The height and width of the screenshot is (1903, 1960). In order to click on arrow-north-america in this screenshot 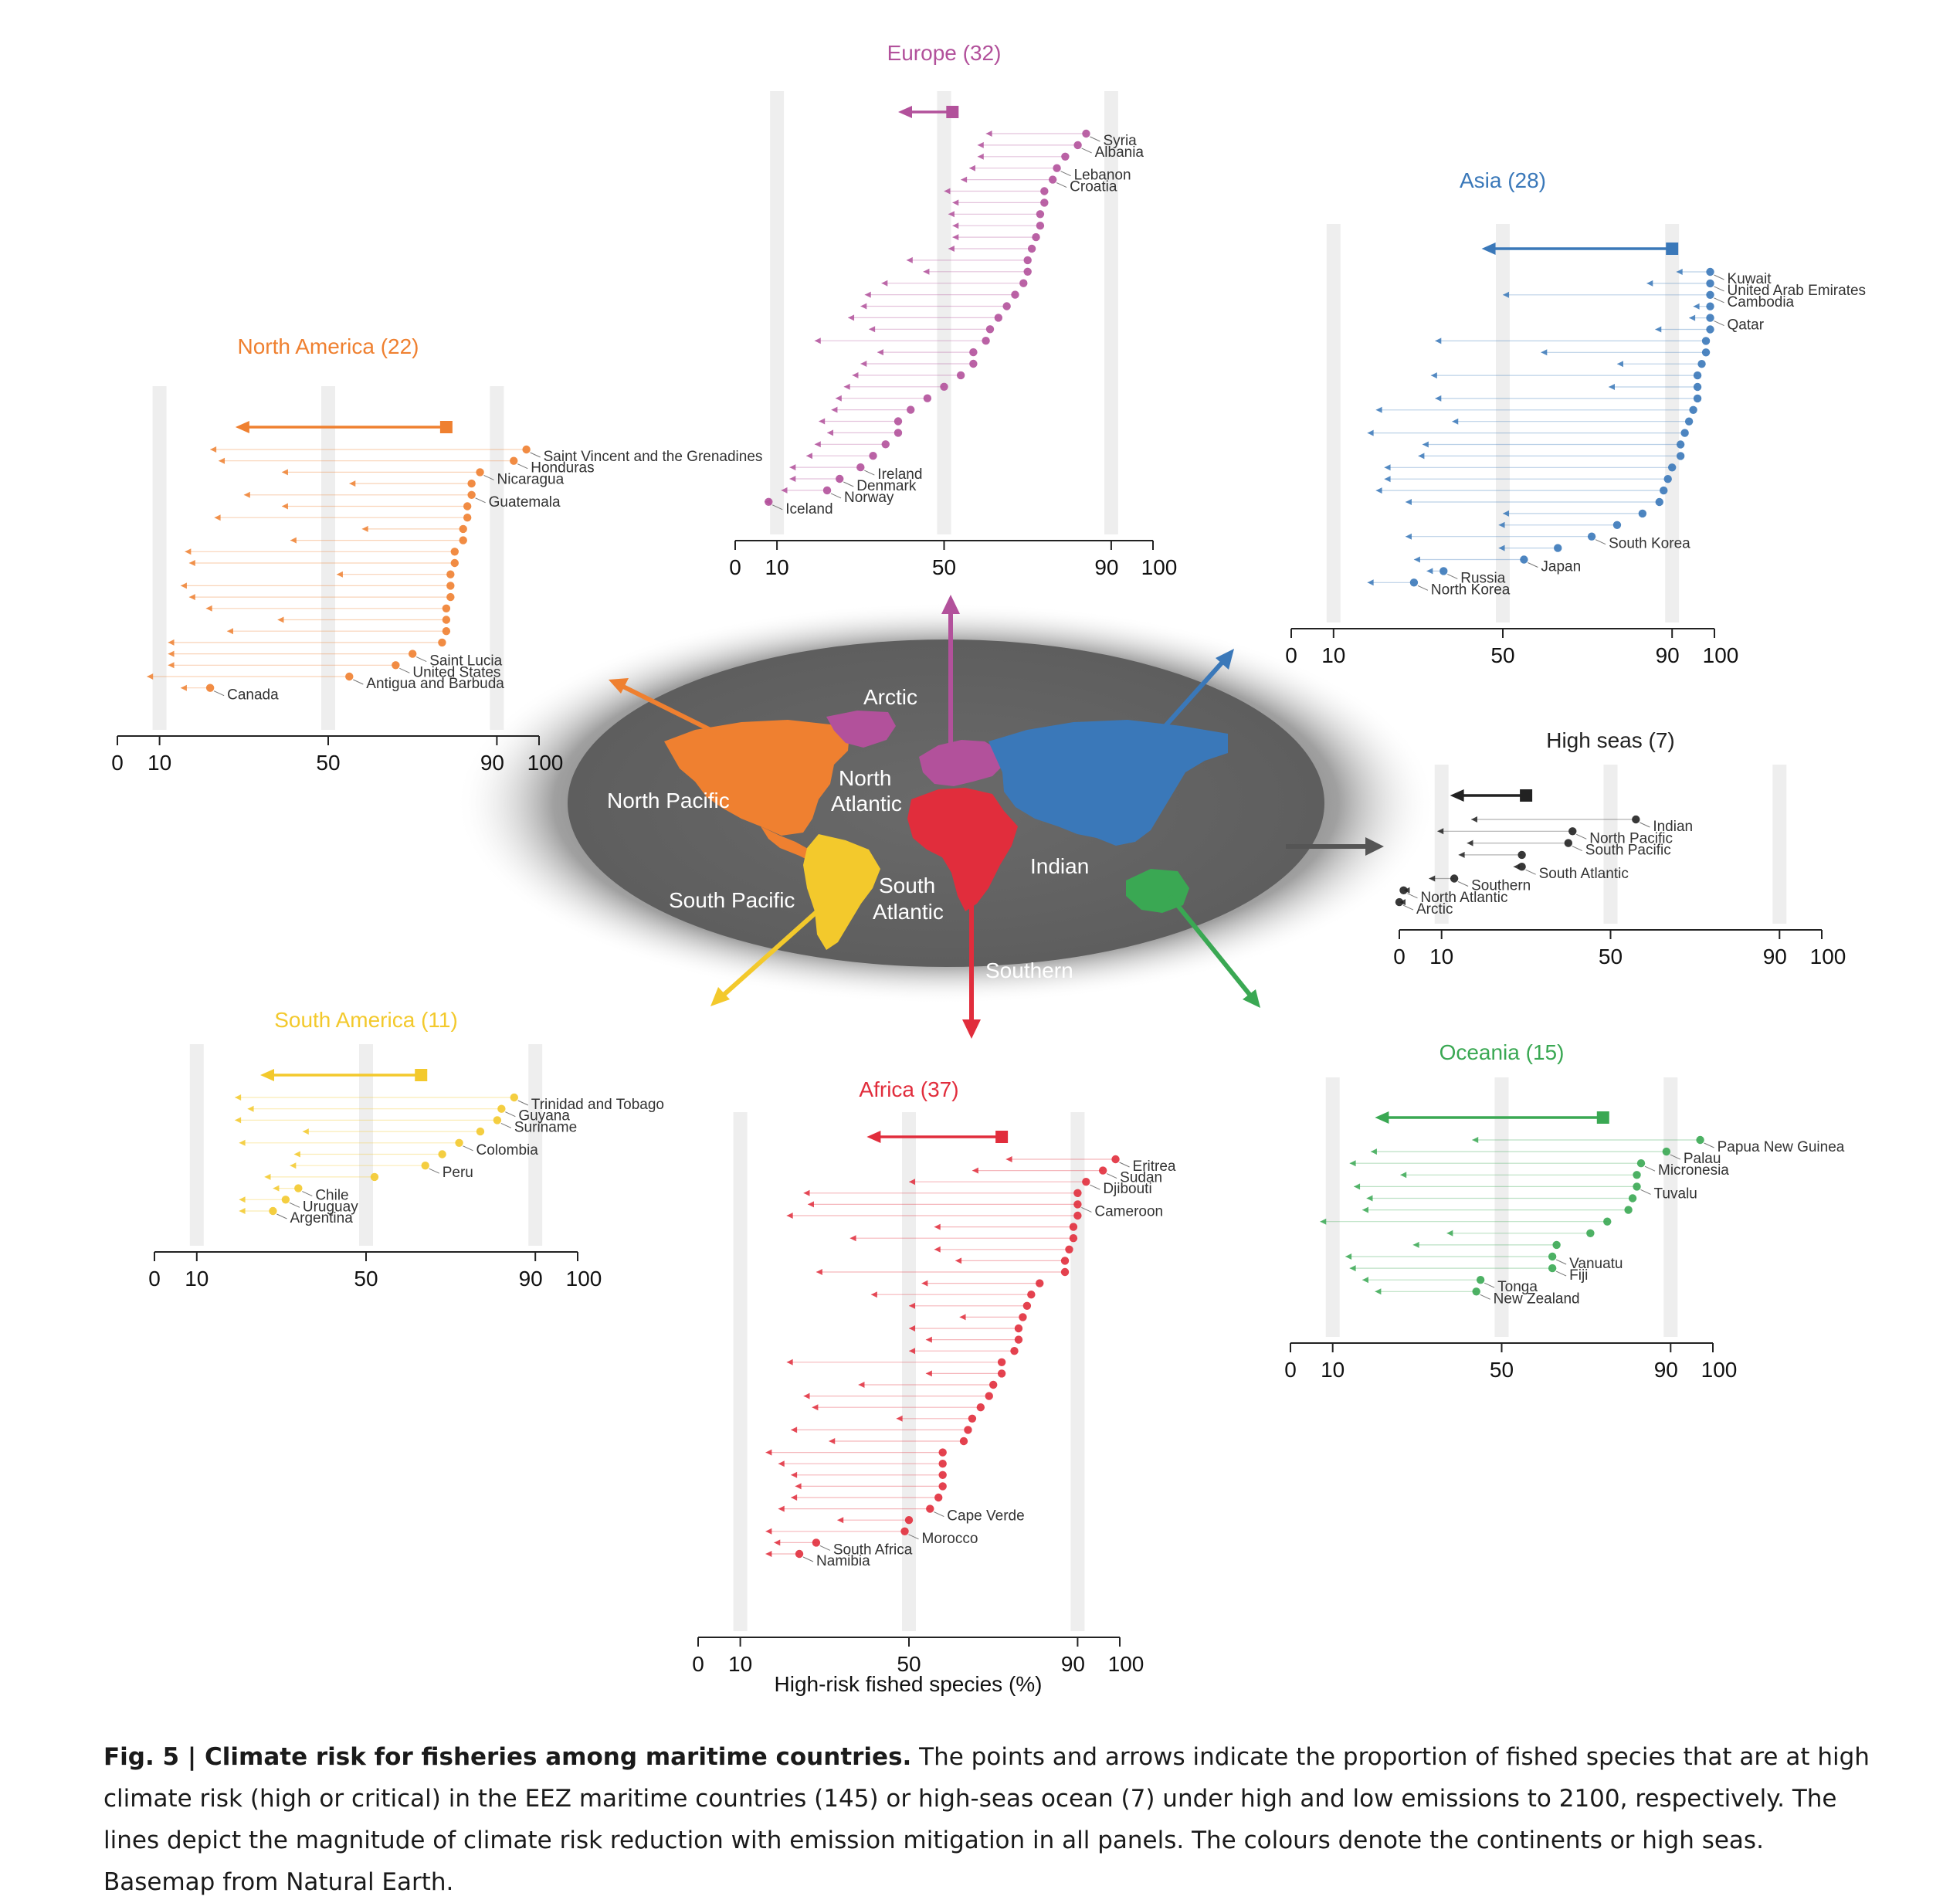, I will do `click(674, 712)`.